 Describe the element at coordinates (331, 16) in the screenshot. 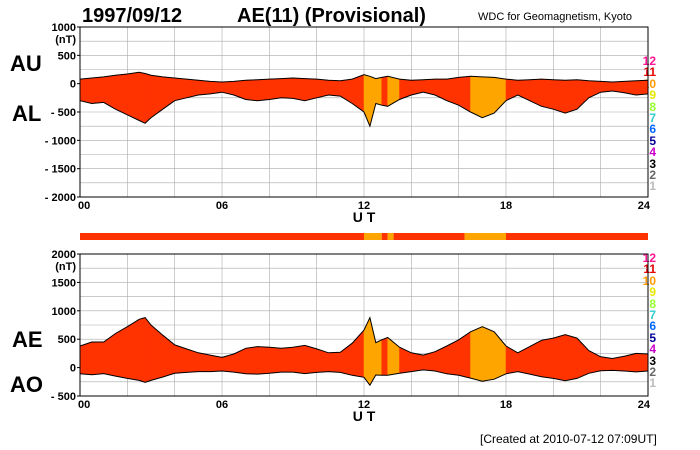

I see `plot-title: AE(11) (Provisional)` at that location.